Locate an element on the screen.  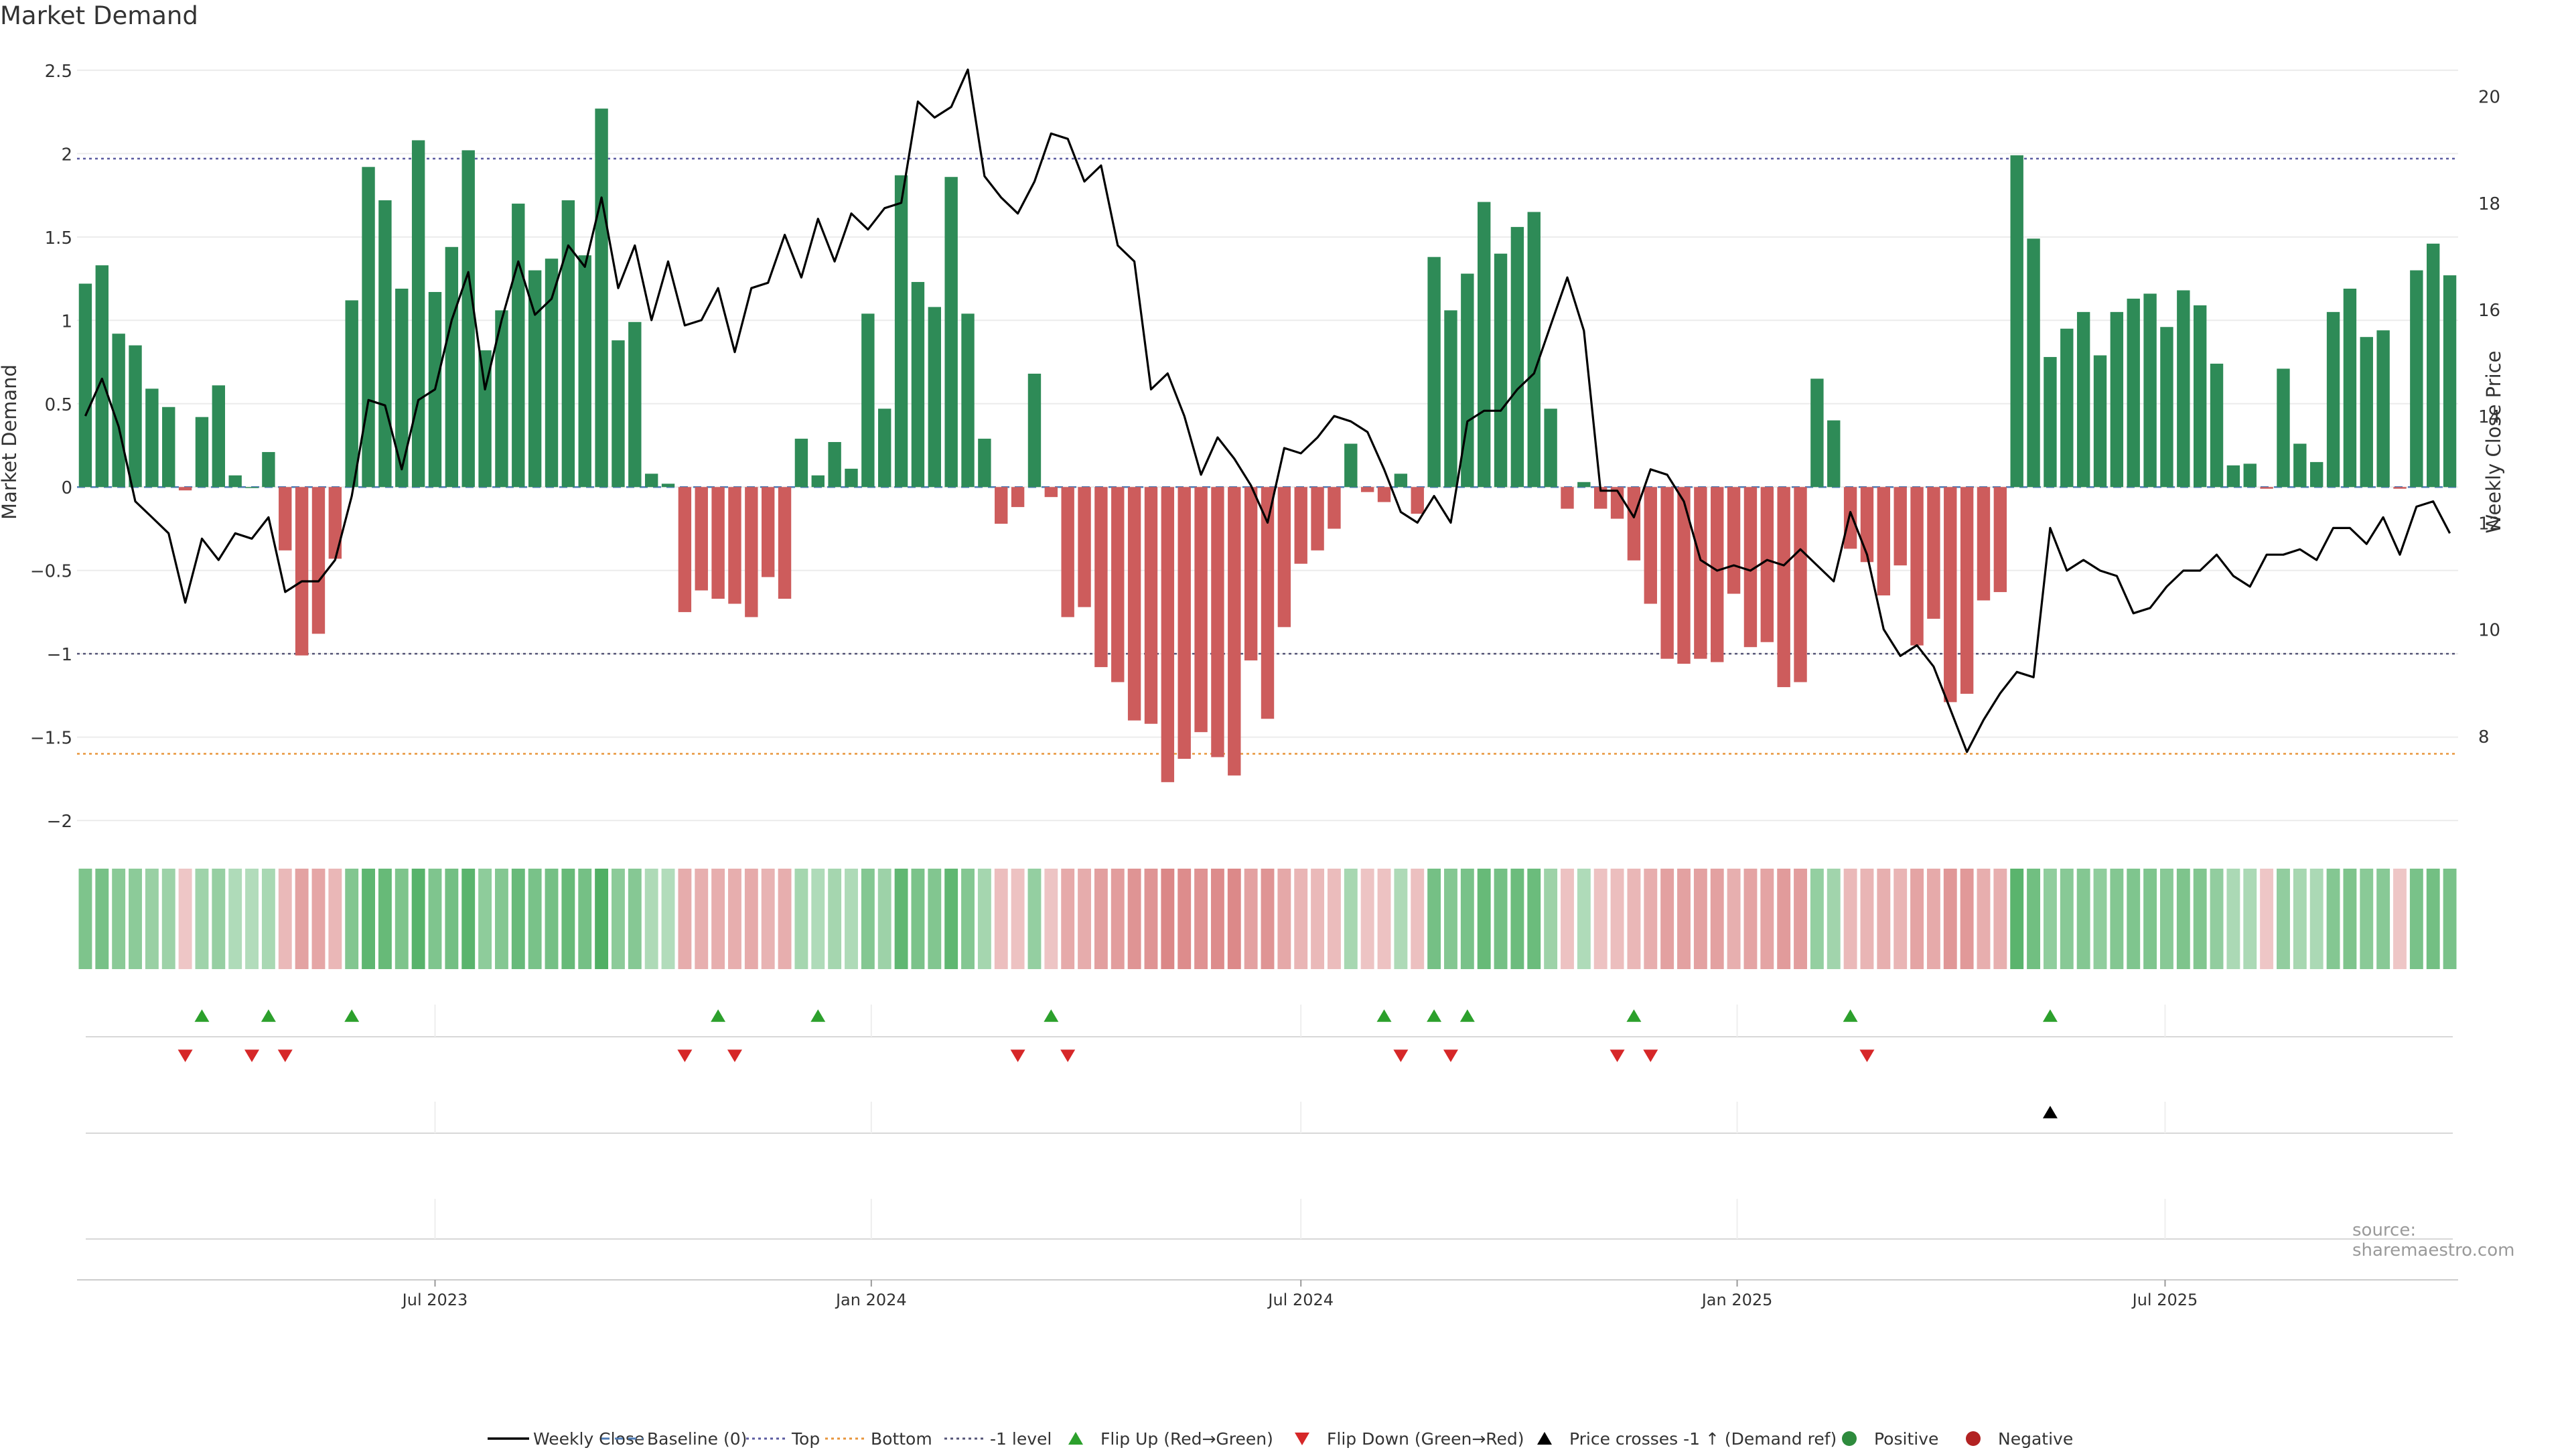
y2-tick-label: 12 is located at coordinates (2489, 524).